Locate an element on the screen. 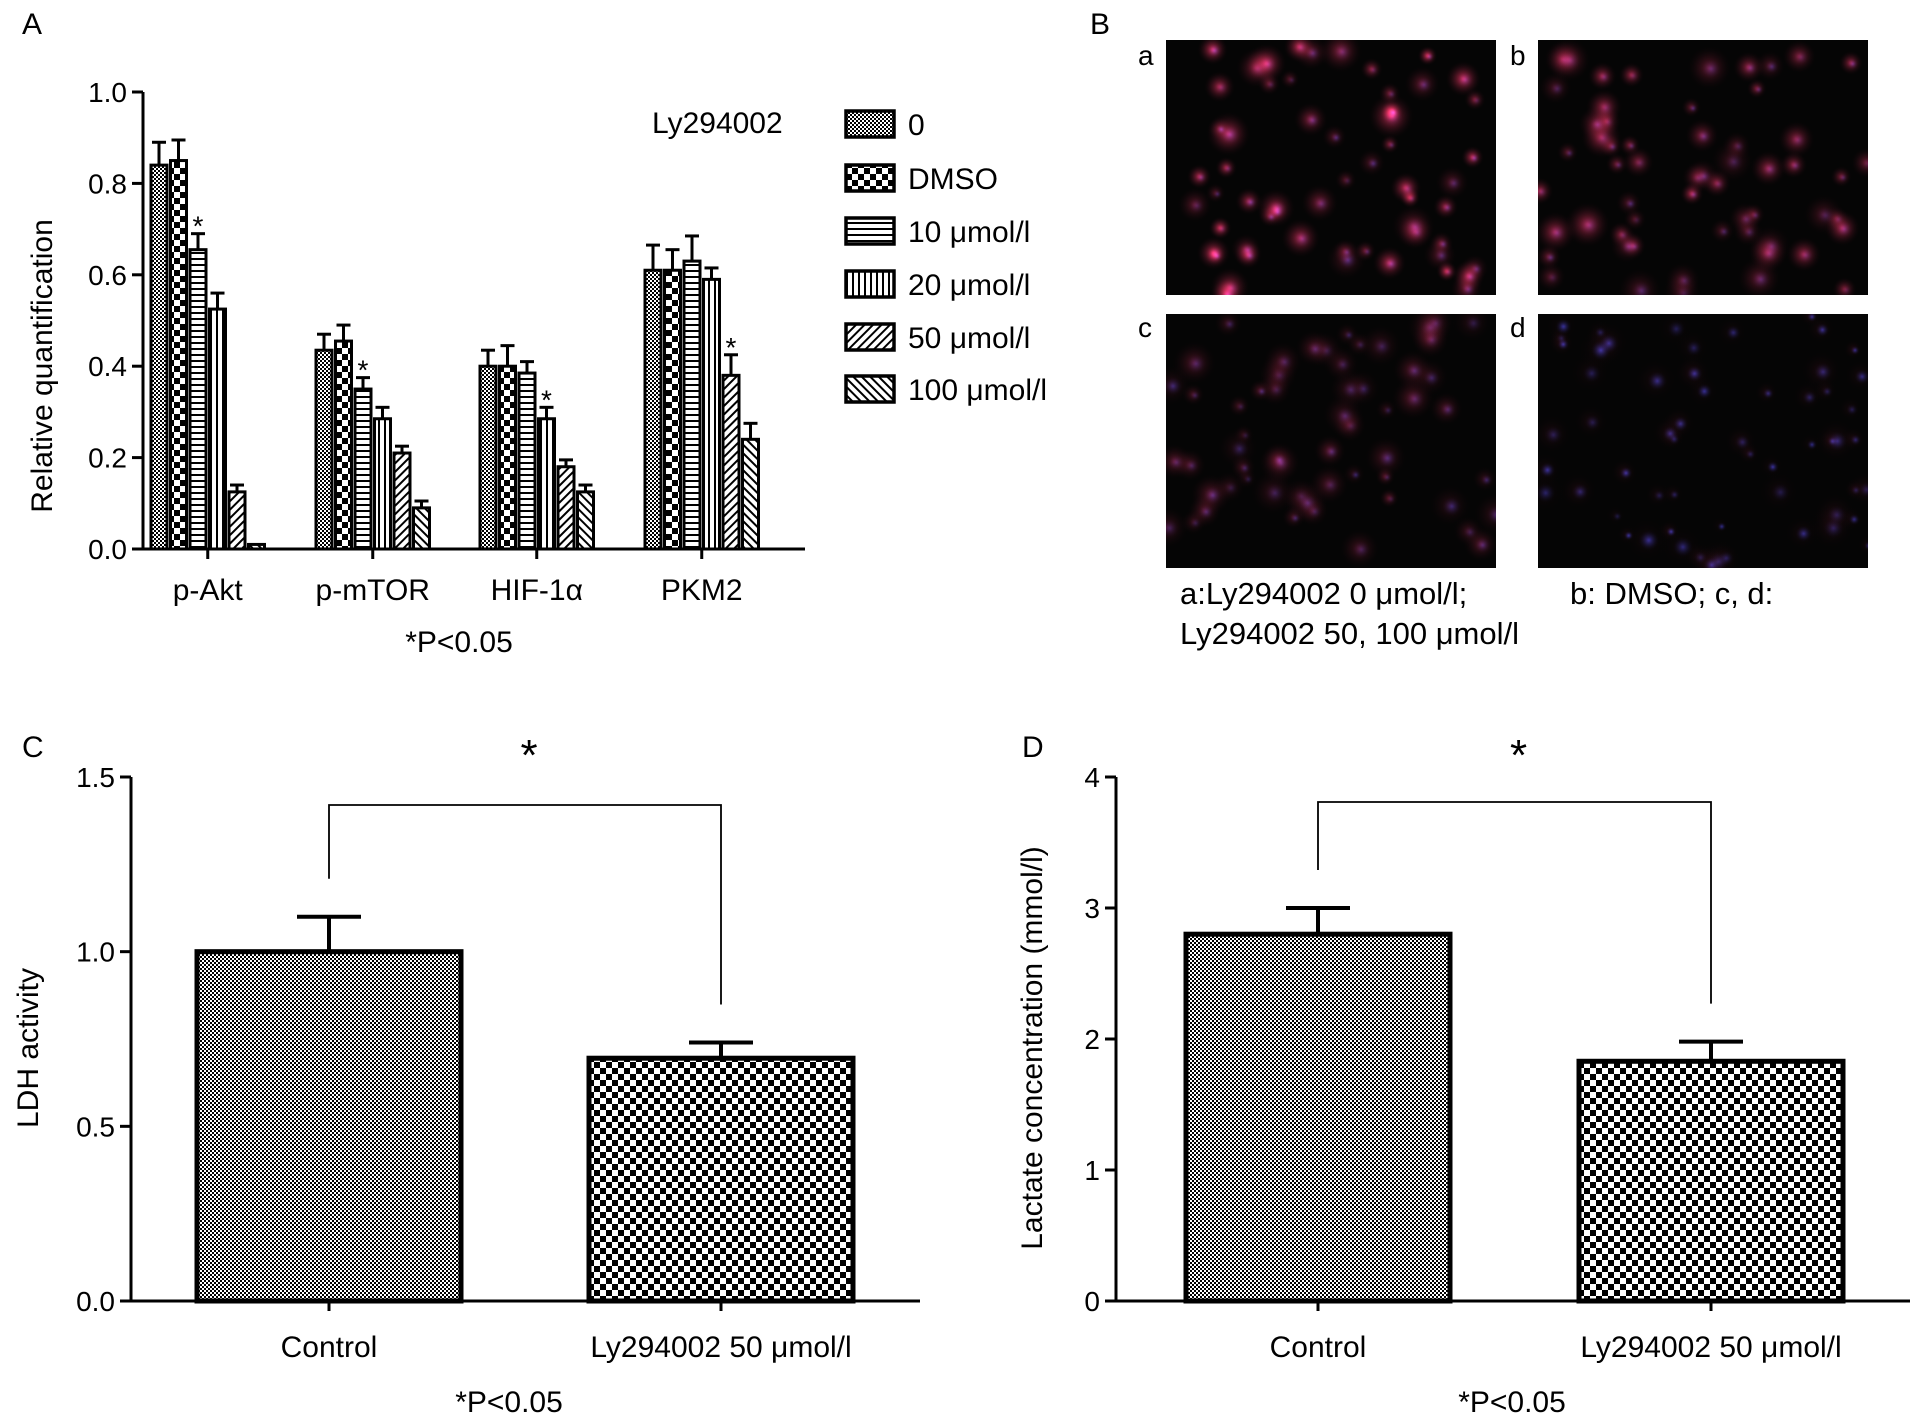 The width and height of the screenshot is (1919, 1425). y-tick-label: 0.4 is located at coordinates (107, 366).